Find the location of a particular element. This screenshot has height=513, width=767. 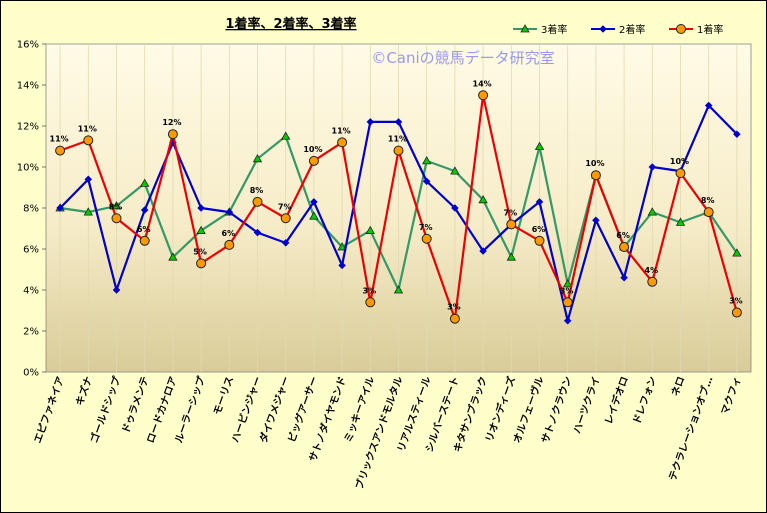

legend-label-3: 1着率 is located at coordinates (710, 29).